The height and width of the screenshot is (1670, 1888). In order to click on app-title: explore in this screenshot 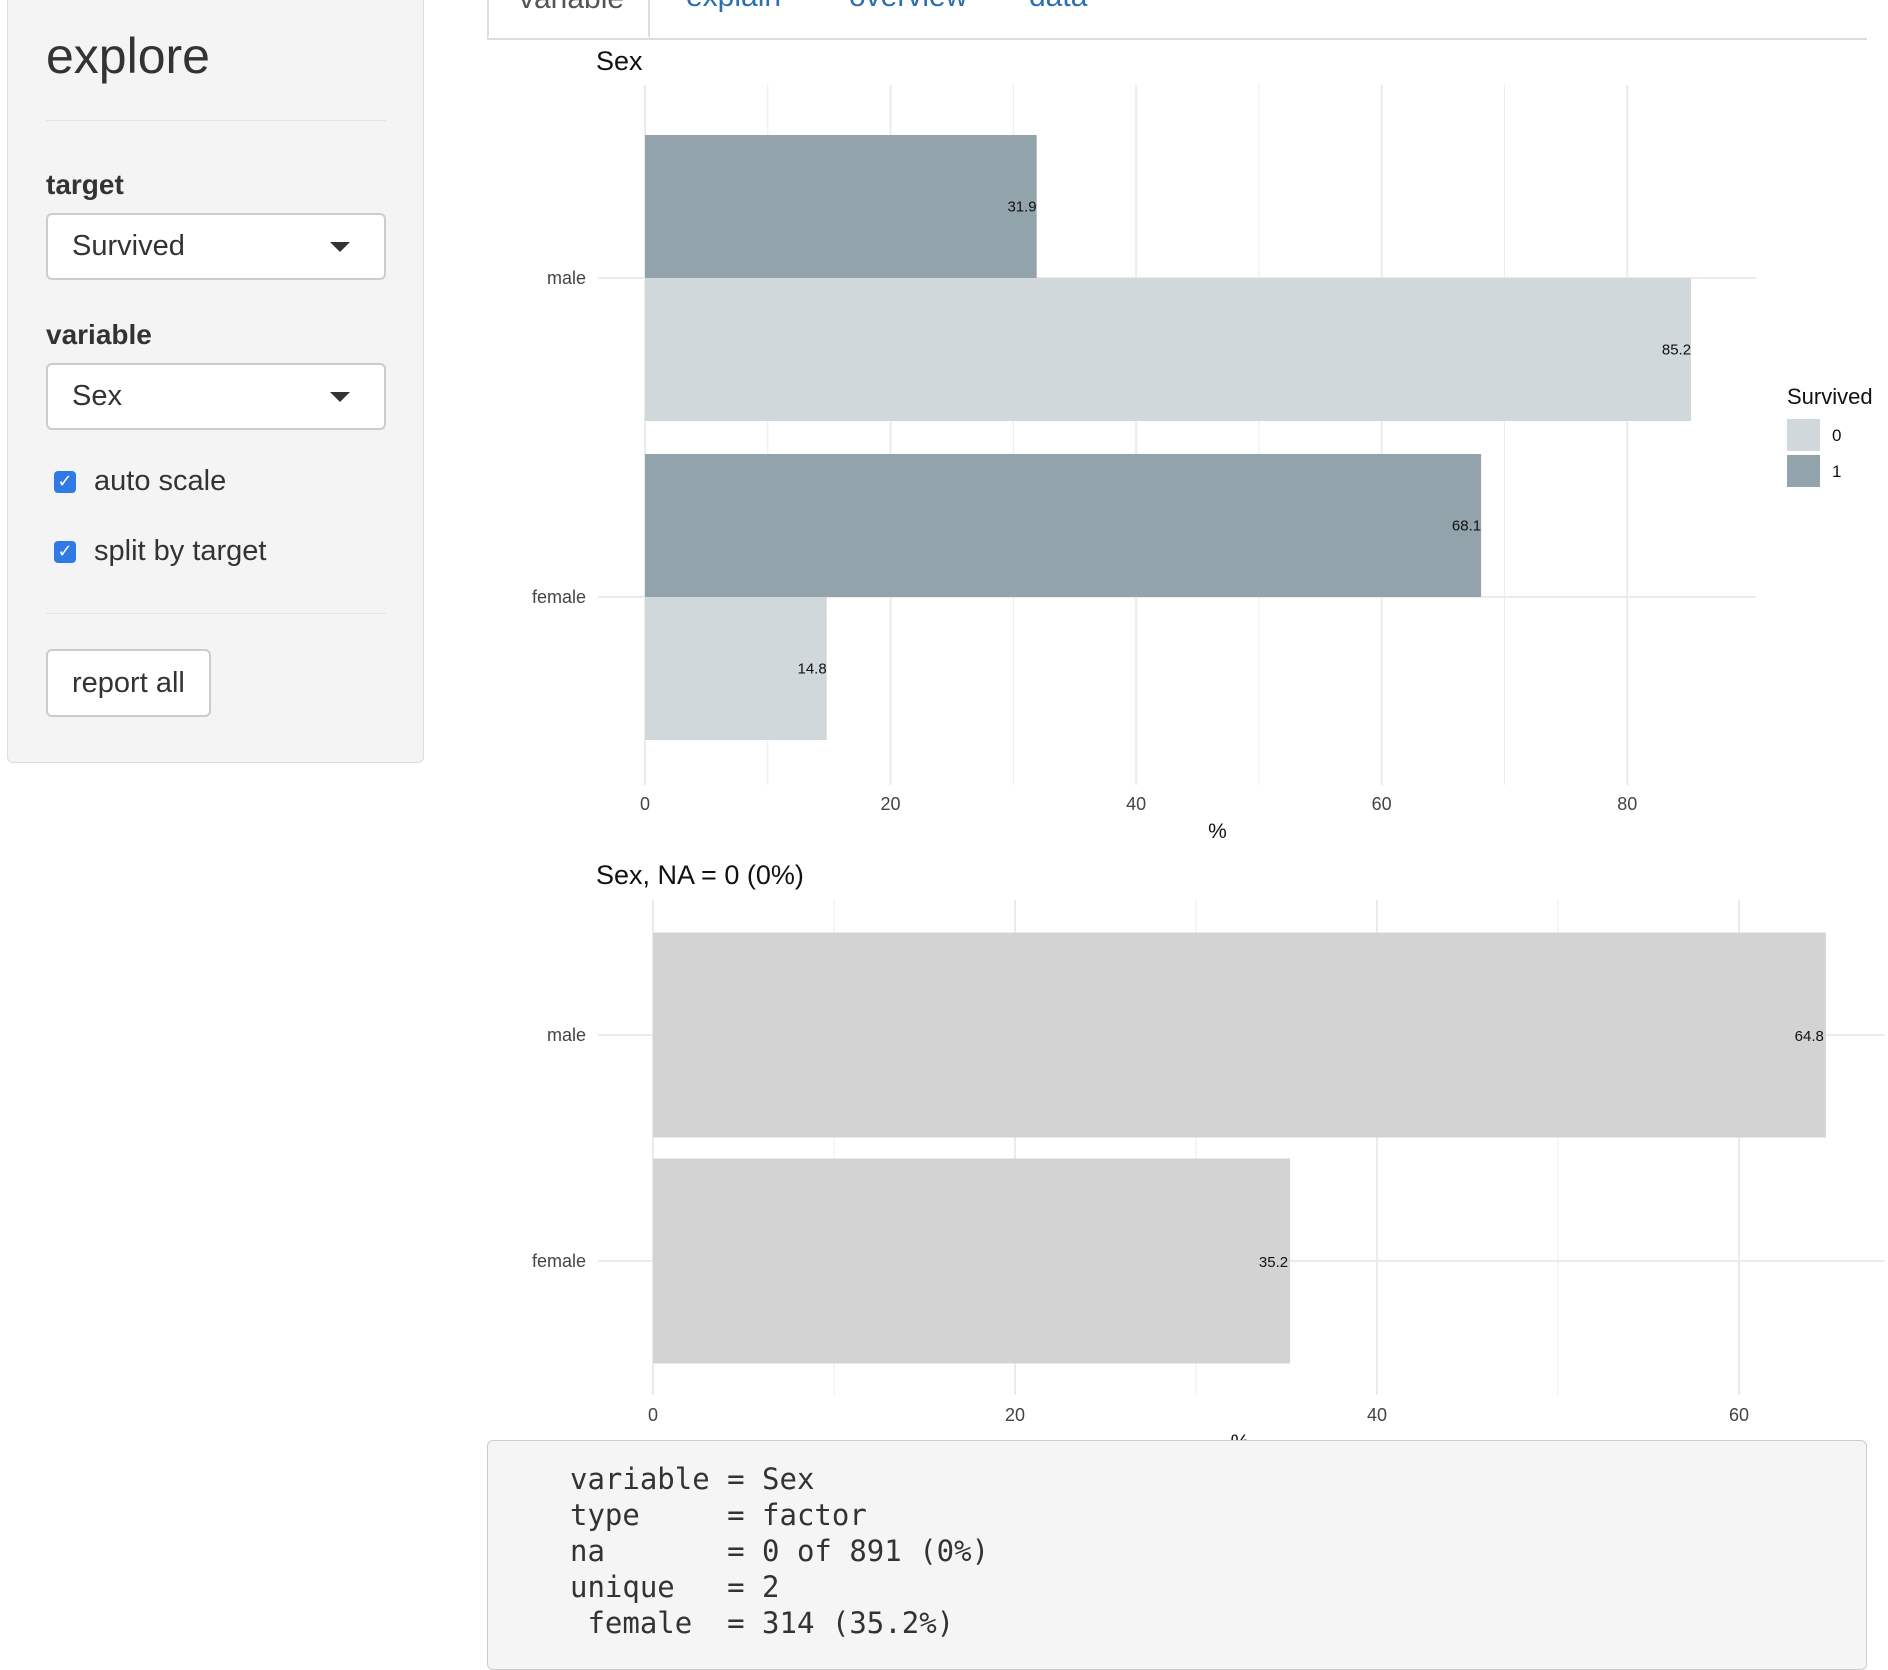, I will do `click(128, 56)`.